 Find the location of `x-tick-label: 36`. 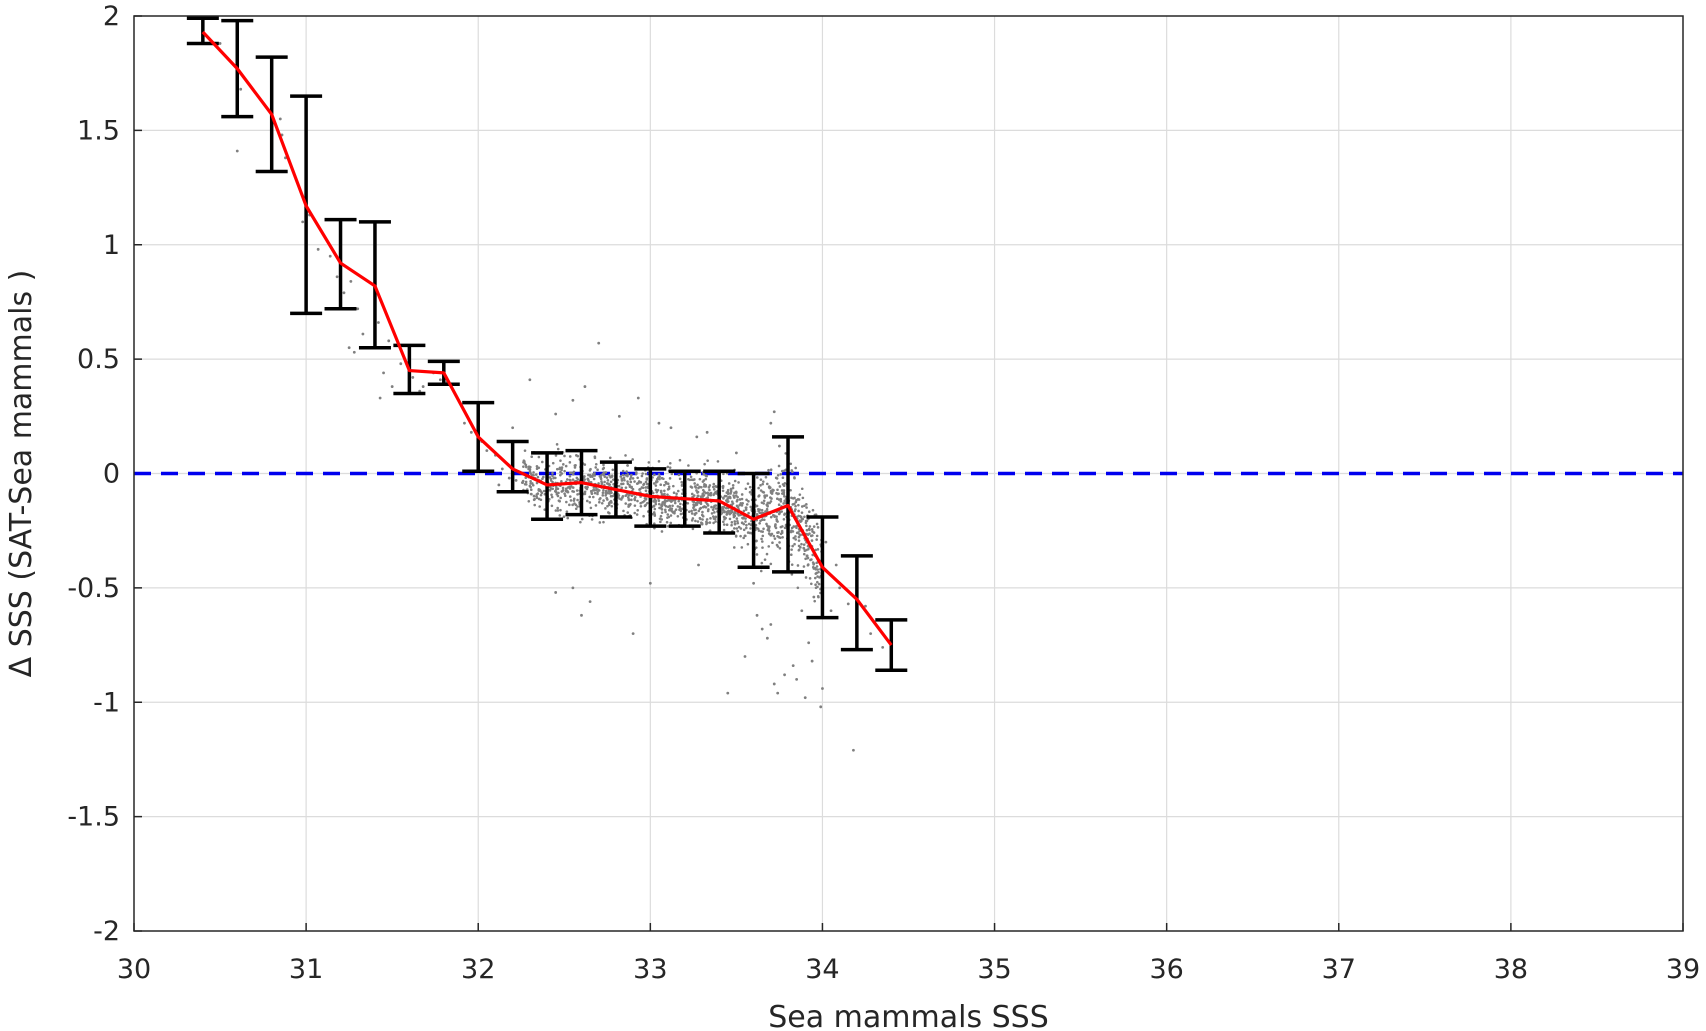

x-tick-label: 36 is located at coordinates (1166, 969).